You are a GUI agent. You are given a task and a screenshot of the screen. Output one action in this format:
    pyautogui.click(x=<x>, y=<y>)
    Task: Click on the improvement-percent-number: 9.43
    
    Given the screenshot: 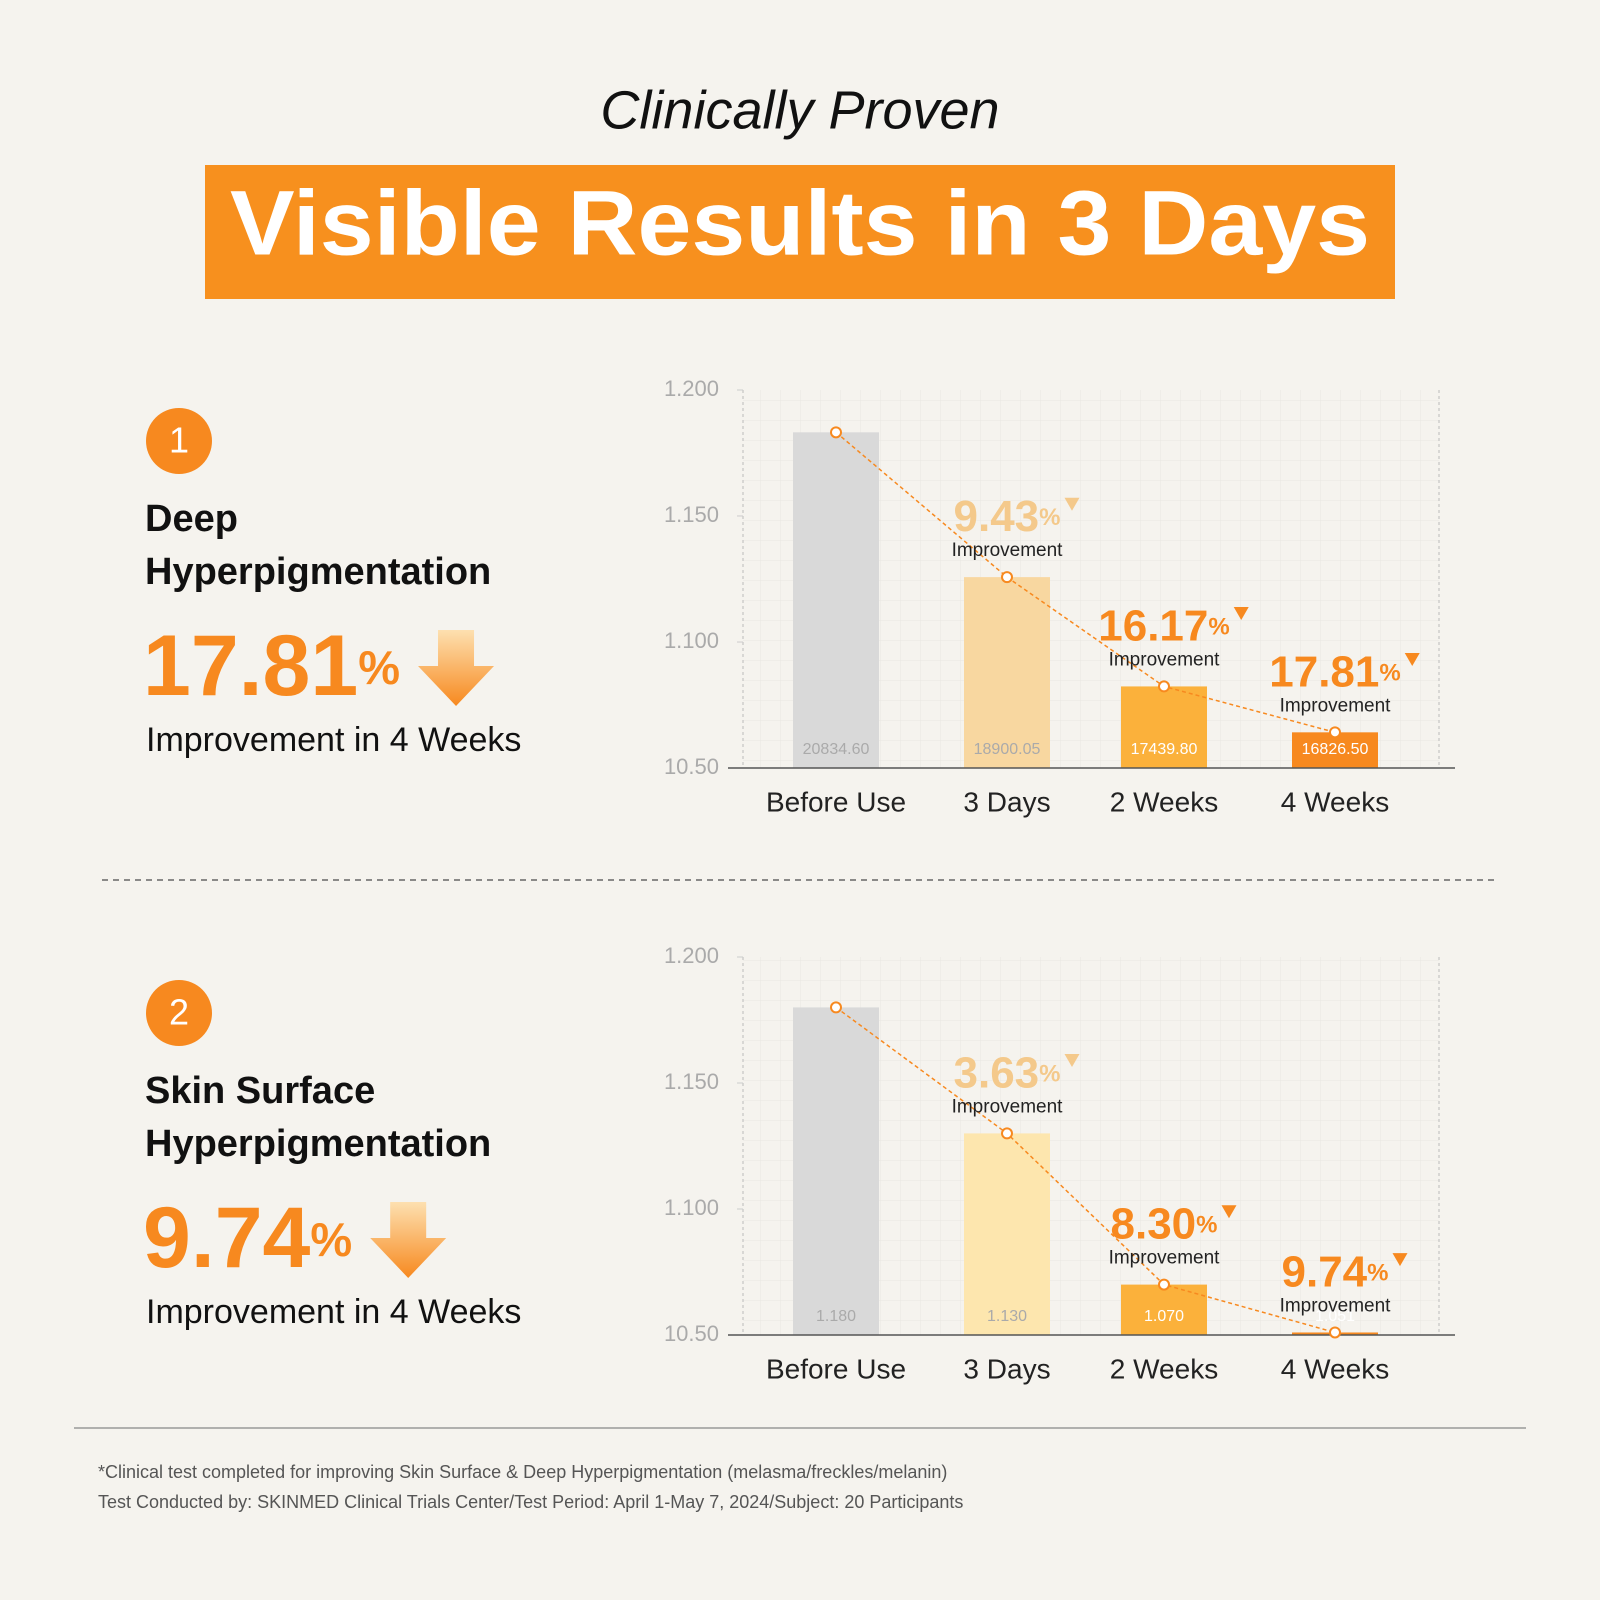 What is the action you would take?
    pyautogui.click(x=997, y=516)
    